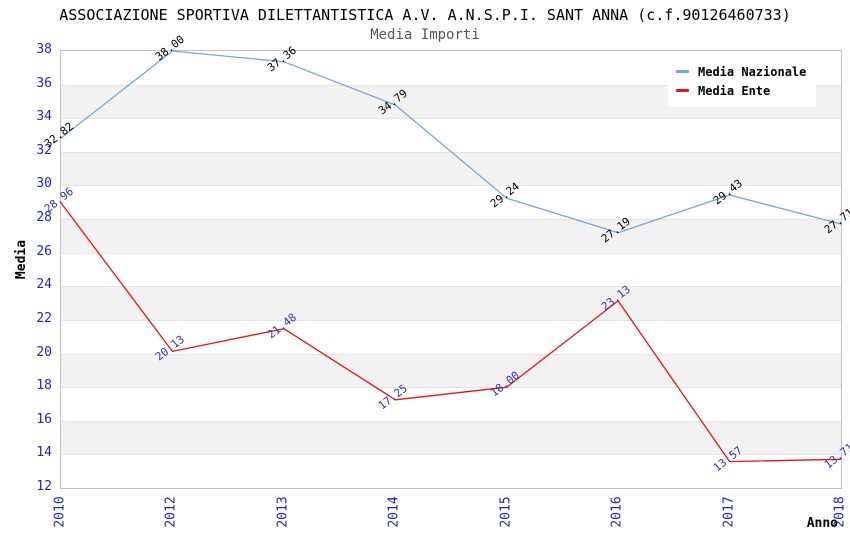 Image resolution: width=850 pixels, height=550 pixels. I want to click on y-tick-label: 12, so click(44, 486).